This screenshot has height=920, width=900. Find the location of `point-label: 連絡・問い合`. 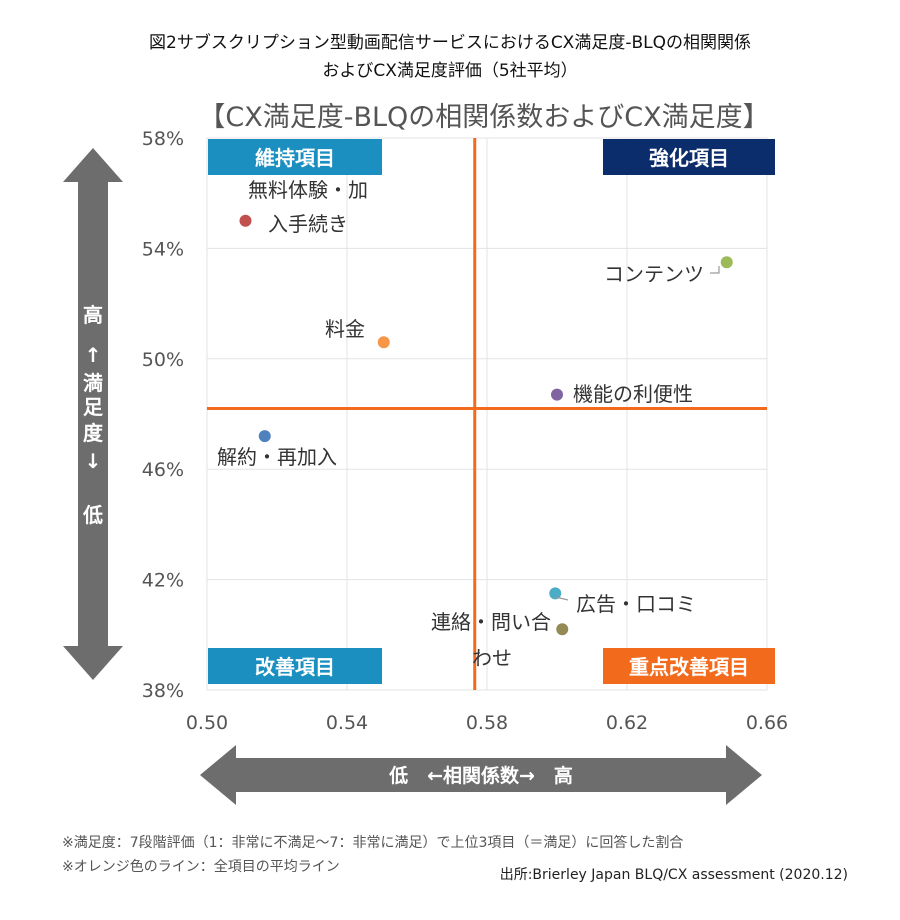

point-label: 連絡・問い合 is located at coordinates (491, 622).